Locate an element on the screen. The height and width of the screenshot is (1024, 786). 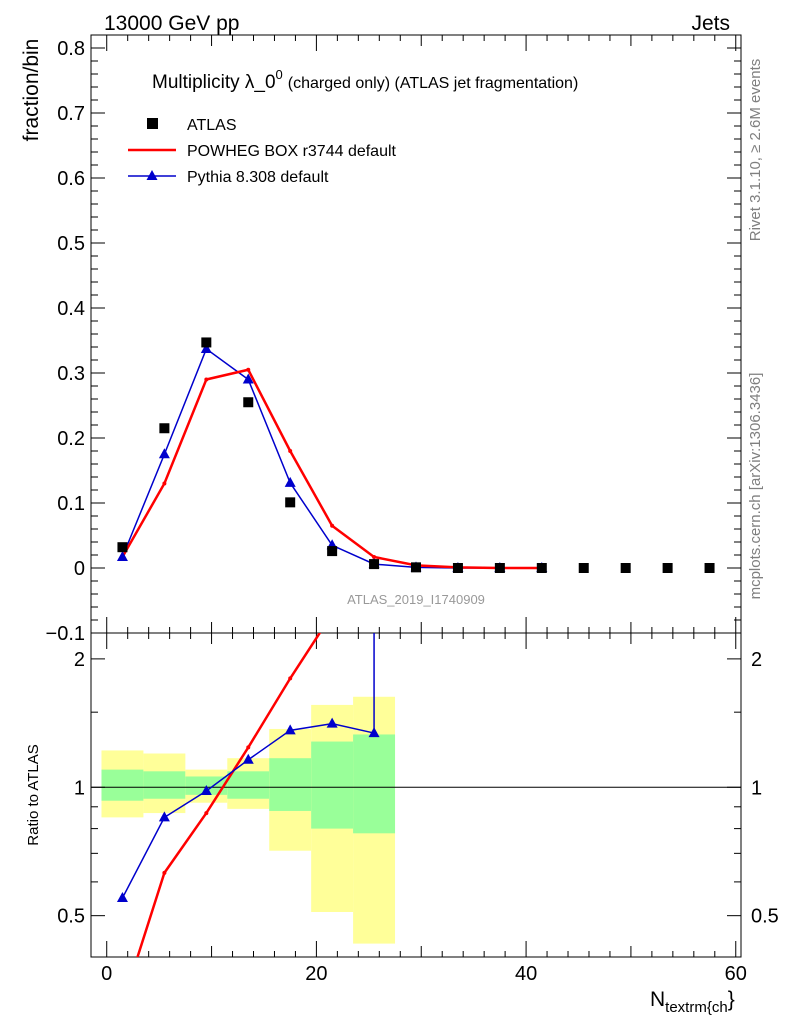
main-y-axis-title: fraction/bin is located at coordinates (31, 90).